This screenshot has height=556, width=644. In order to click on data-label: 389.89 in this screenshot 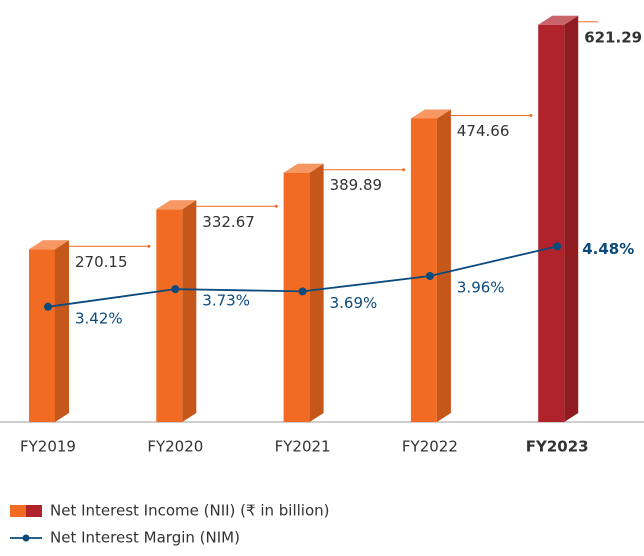, I will do `click(356, 185)`.